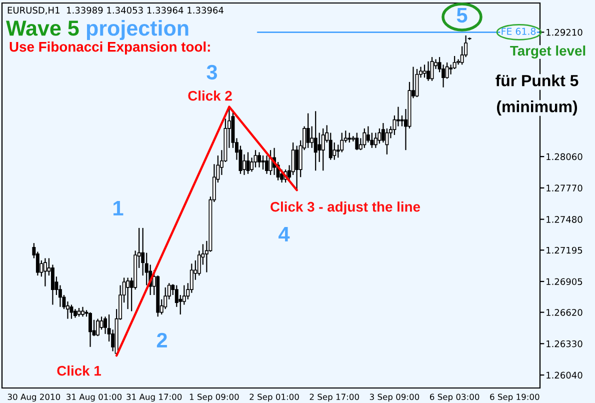 The height and width of the screenshot is (403, 595). What do you see at coordinates (212, 72) in the screenshot?
I see `annotation: 3` at bounding box center [212, 72].